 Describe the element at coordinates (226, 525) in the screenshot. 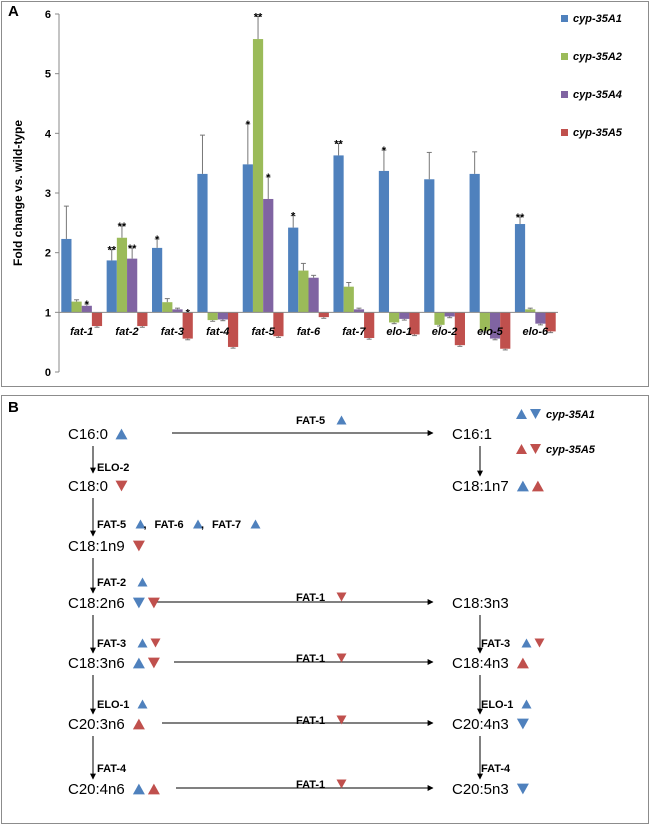

I see `enzyme-fat-7: FAT-7` at that location.